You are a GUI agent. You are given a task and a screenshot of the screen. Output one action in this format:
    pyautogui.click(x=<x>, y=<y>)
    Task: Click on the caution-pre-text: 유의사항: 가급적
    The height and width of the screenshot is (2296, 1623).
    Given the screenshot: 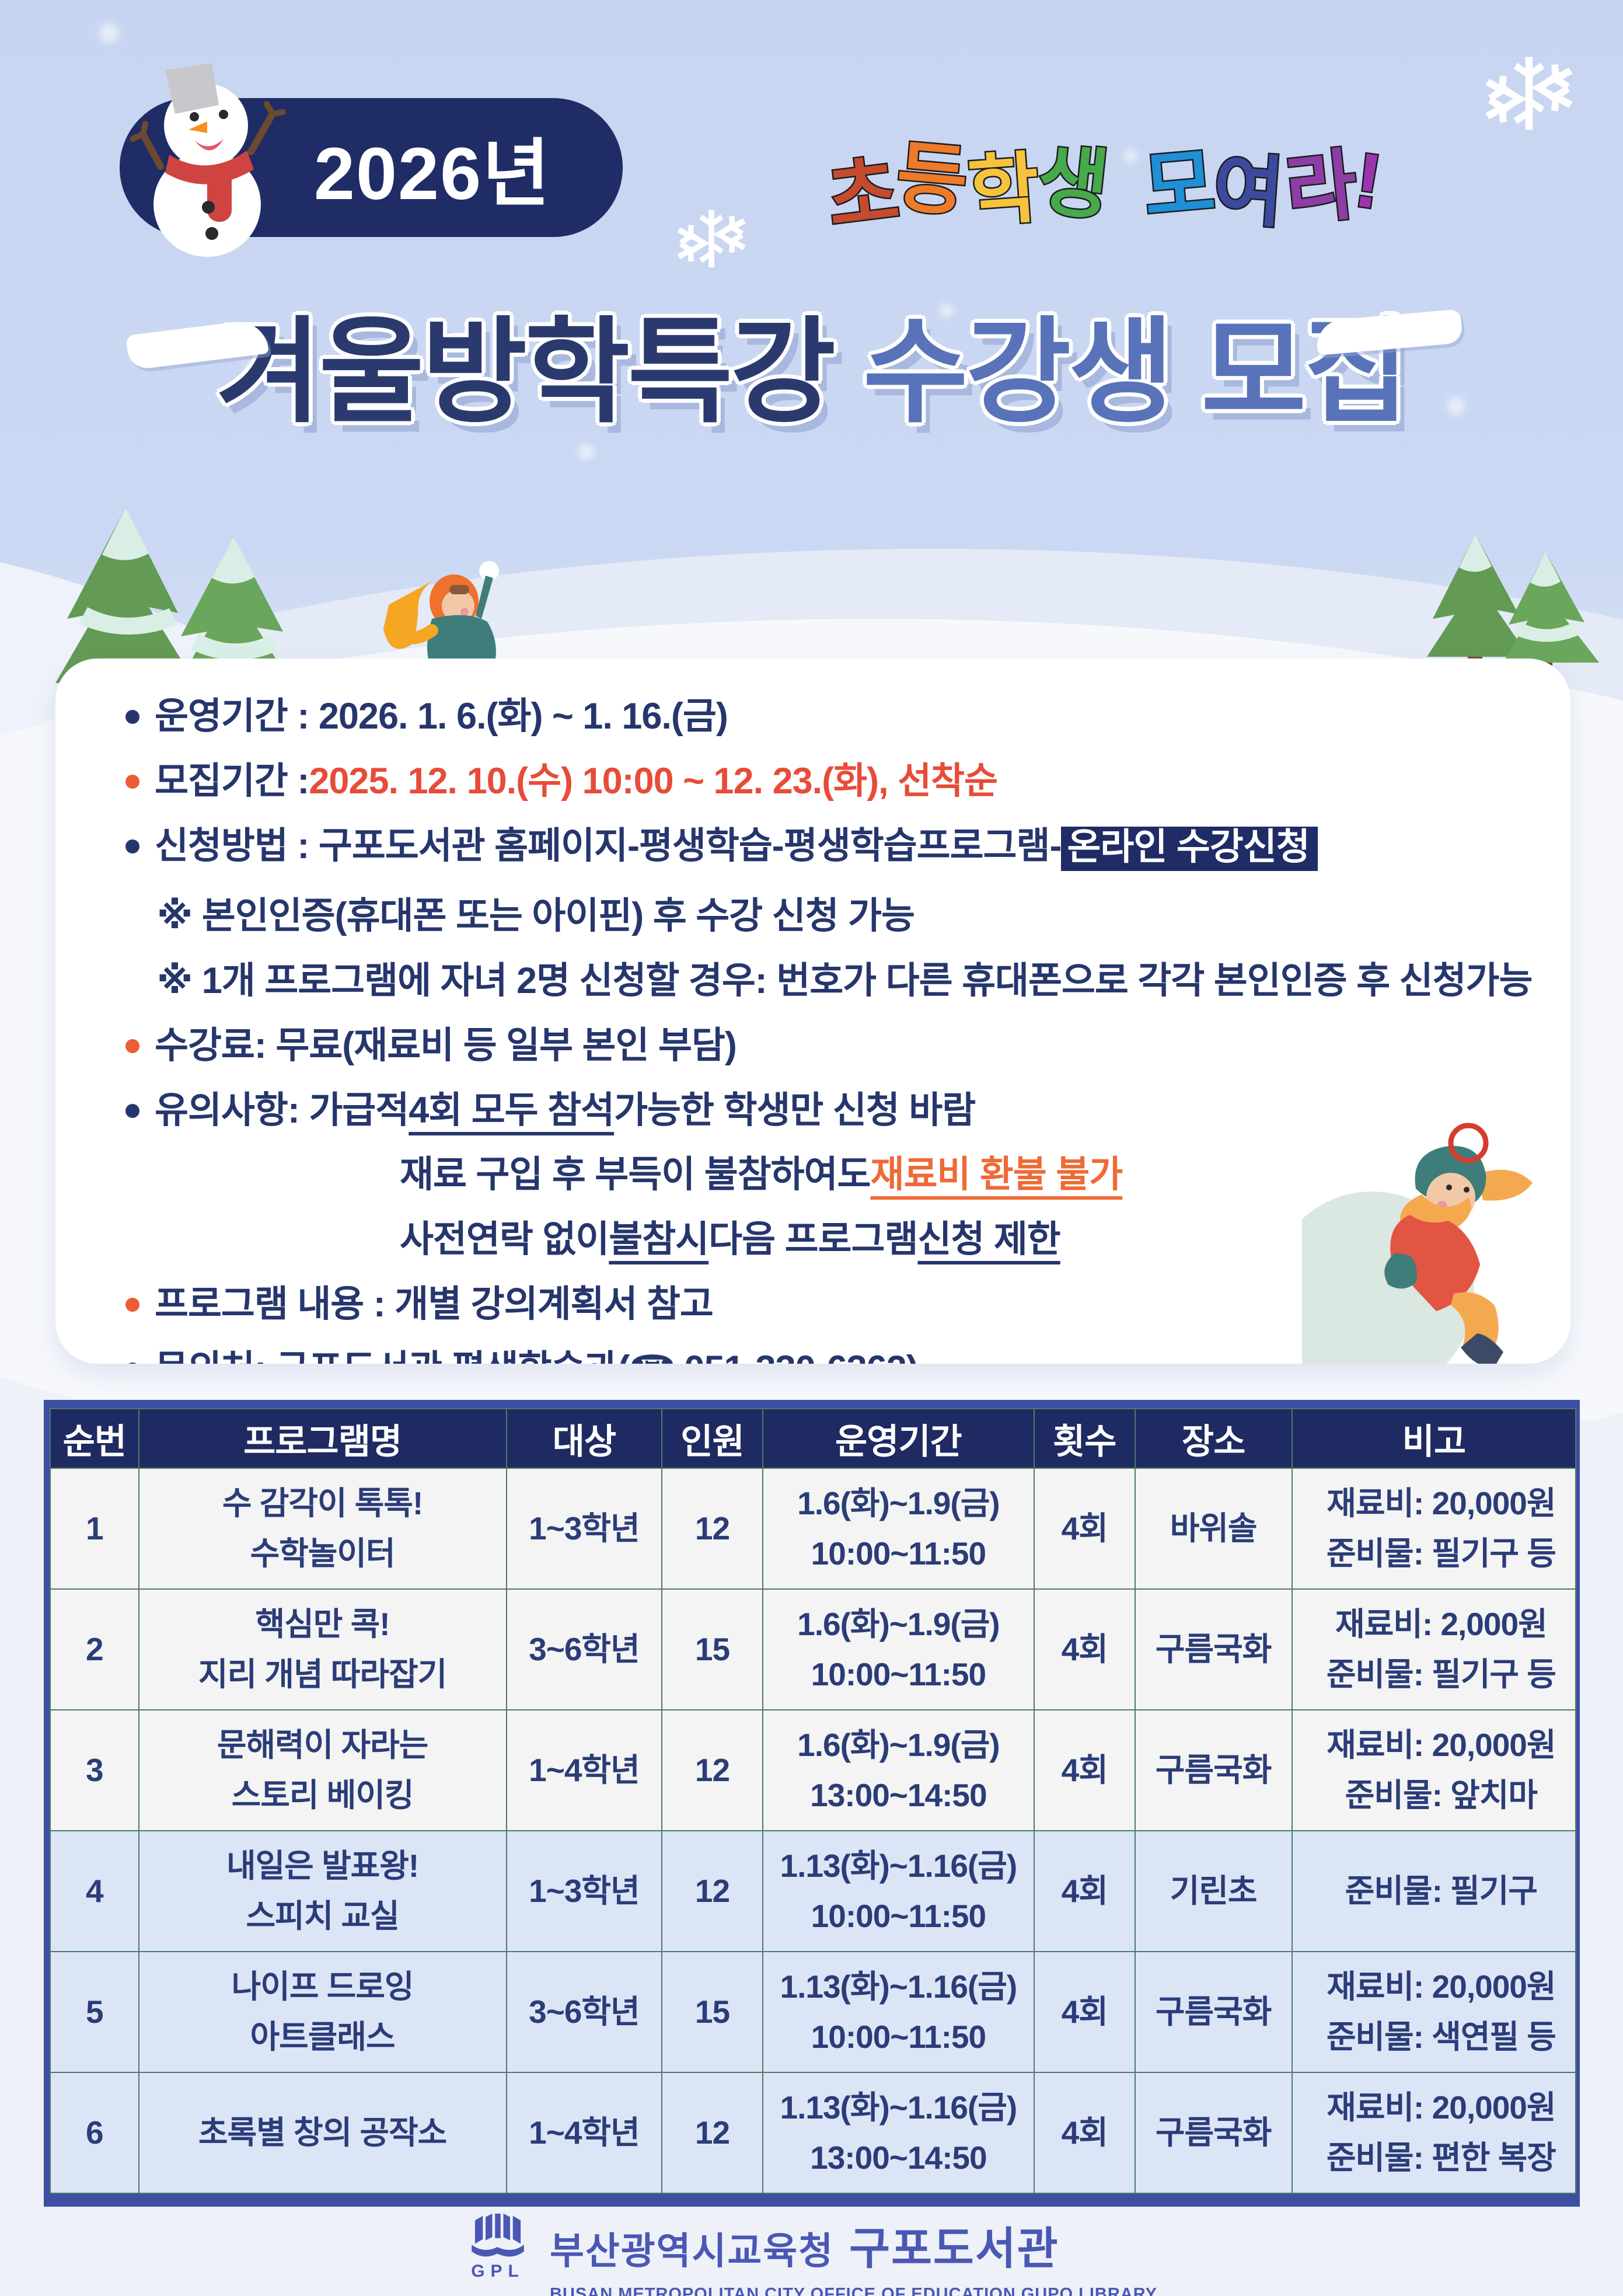 What is the action you would take?
    pyautogui.click(x=282, y=1110)
    